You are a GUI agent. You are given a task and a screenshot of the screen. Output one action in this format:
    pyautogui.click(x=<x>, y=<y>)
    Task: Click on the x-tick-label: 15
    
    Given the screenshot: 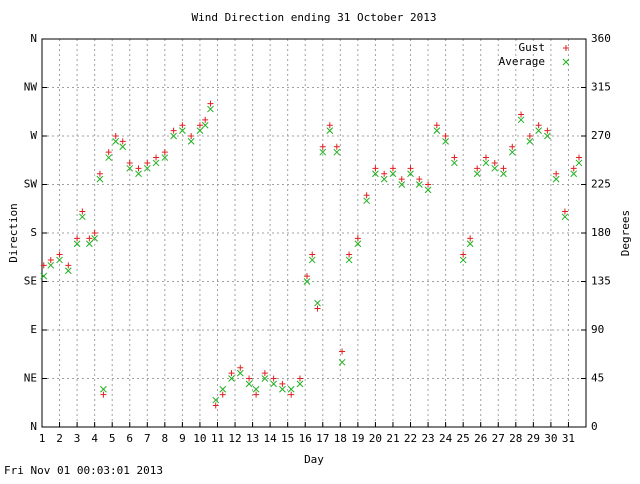 What is the action you would take?
    pyautogui.click(x=287, y=438)
    